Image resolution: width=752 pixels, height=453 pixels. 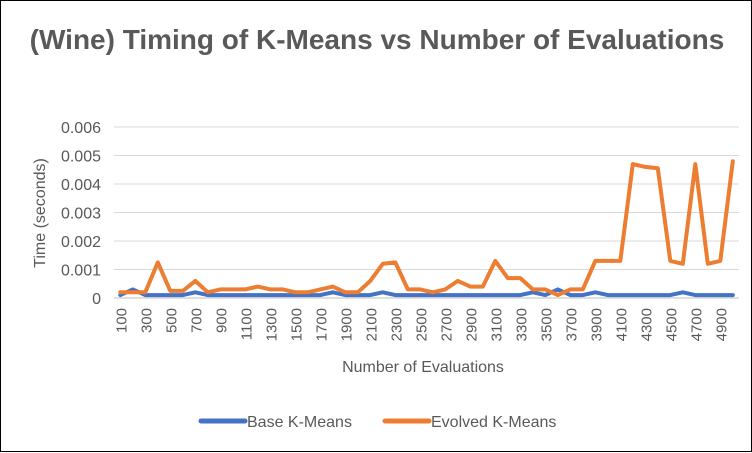 I want to click on x-tick-label: 1500, so click(x=296, y=324).